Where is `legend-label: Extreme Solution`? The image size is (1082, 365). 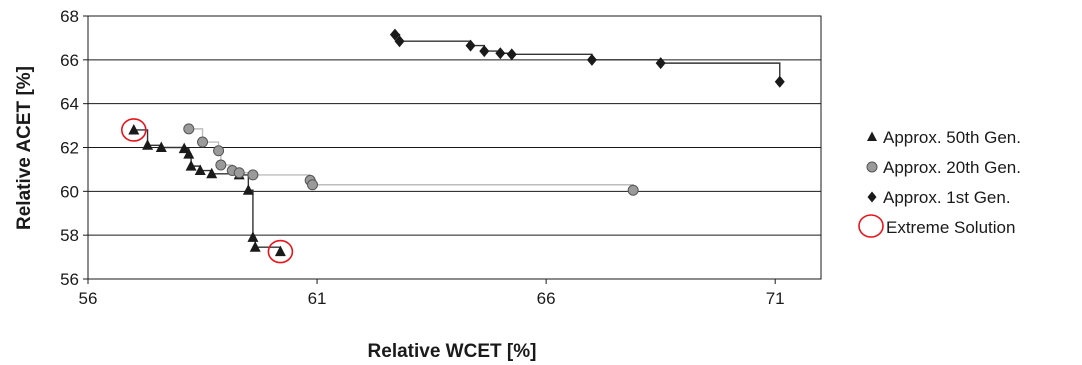
legend-label: Extreme Solution is located at coordinates (950, 227).